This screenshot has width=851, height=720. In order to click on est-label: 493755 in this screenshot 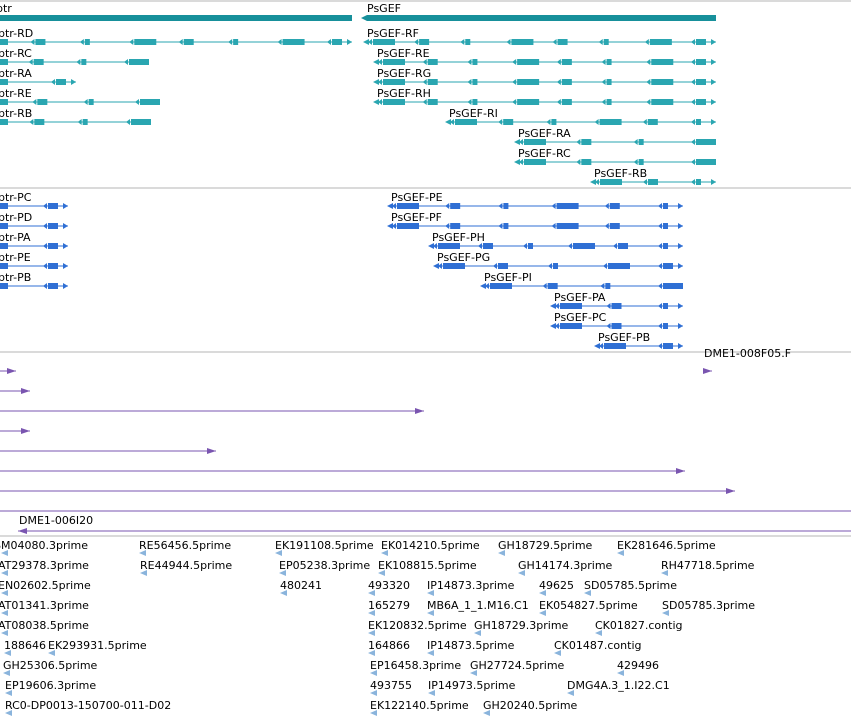, I will do `click(391, 685)`.